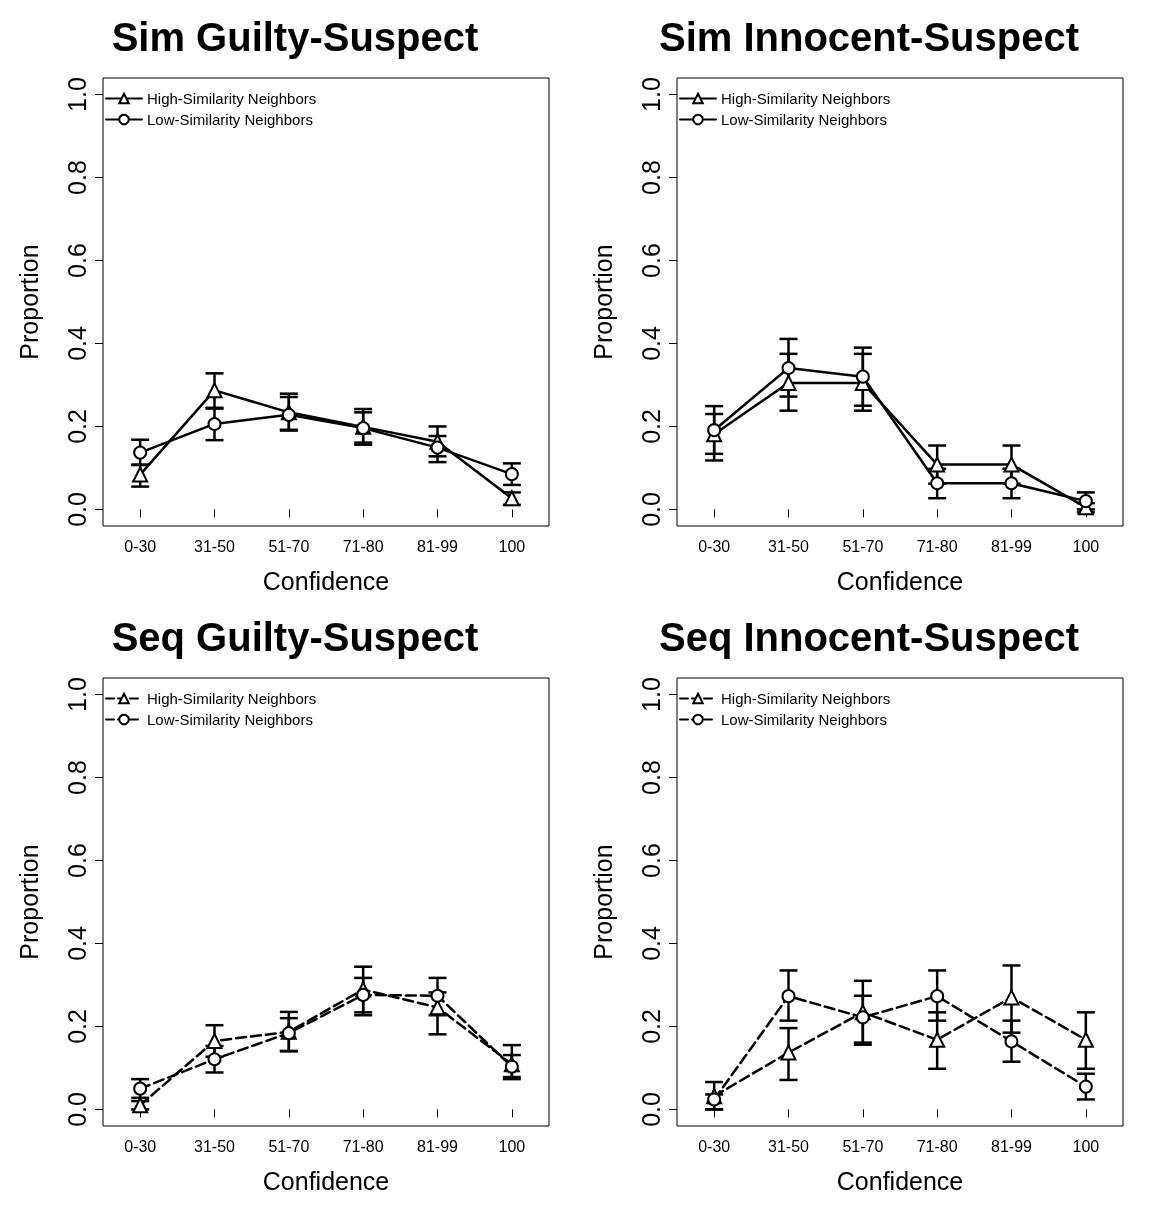 This screenshot has width=1165, height=1211. I want to click on chart-title: Seq Guilty-Suspect, so click(295, 637).